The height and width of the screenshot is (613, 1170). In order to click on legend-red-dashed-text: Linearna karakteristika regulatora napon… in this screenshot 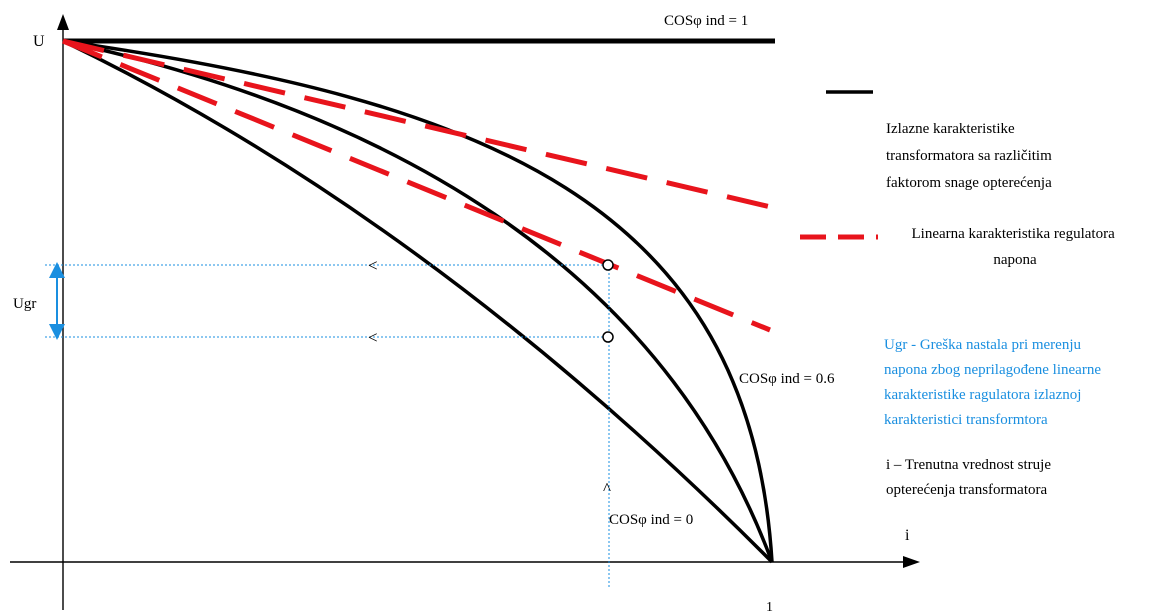, I will do `click(1015, 247)`.